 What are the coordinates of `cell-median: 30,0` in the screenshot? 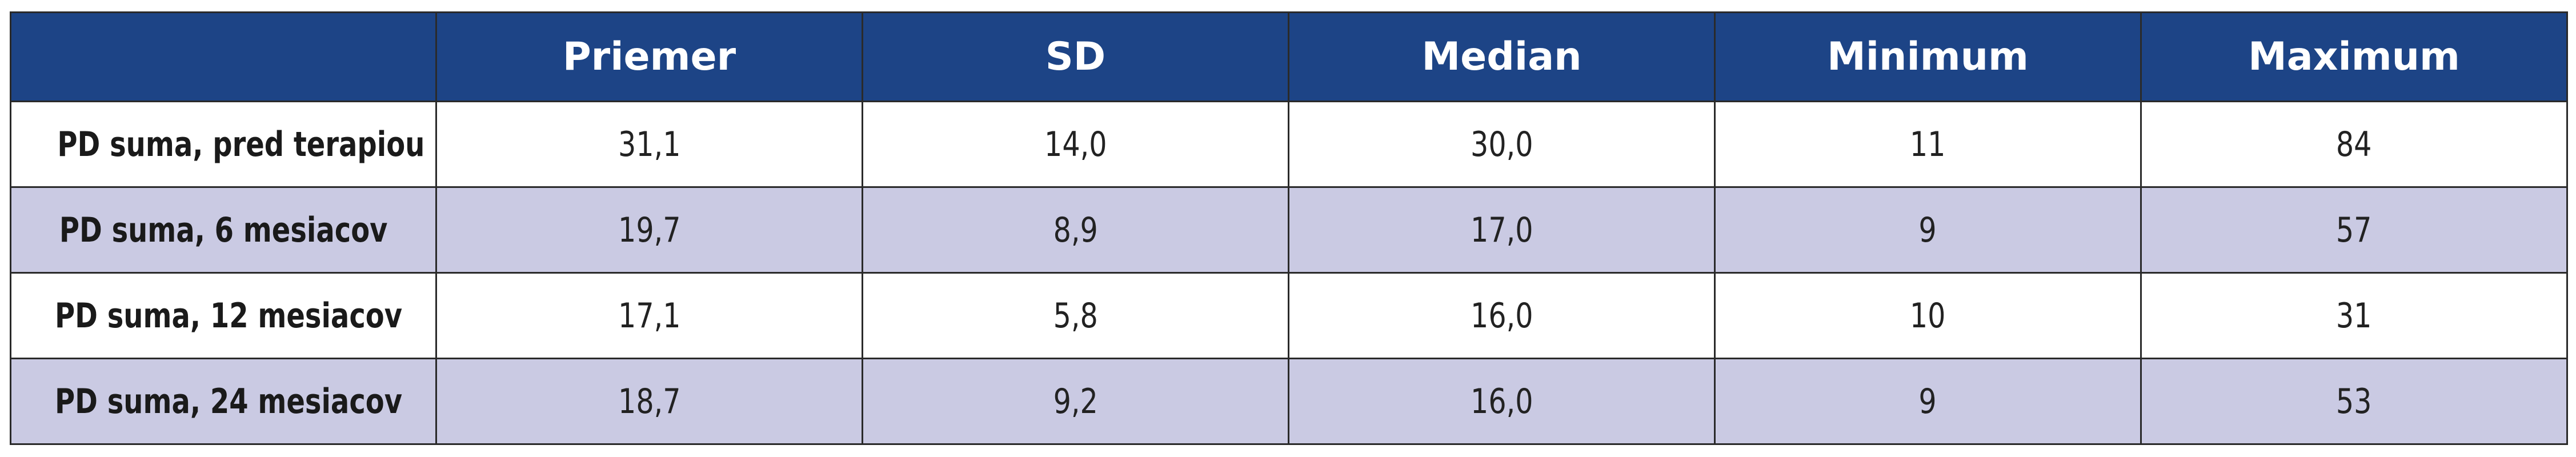 It's located at (1502, 144).